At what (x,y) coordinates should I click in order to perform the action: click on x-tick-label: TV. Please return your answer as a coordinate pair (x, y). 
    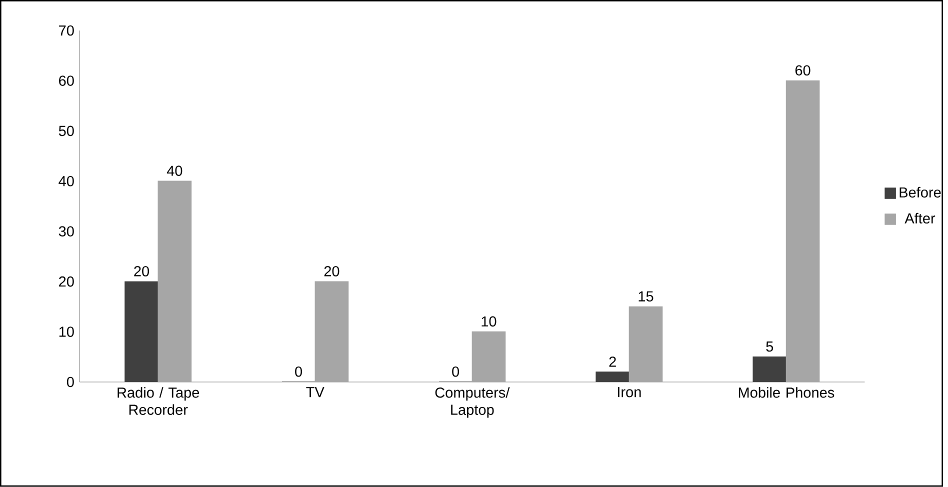
    Looking at the image, I should click on (315, 392).